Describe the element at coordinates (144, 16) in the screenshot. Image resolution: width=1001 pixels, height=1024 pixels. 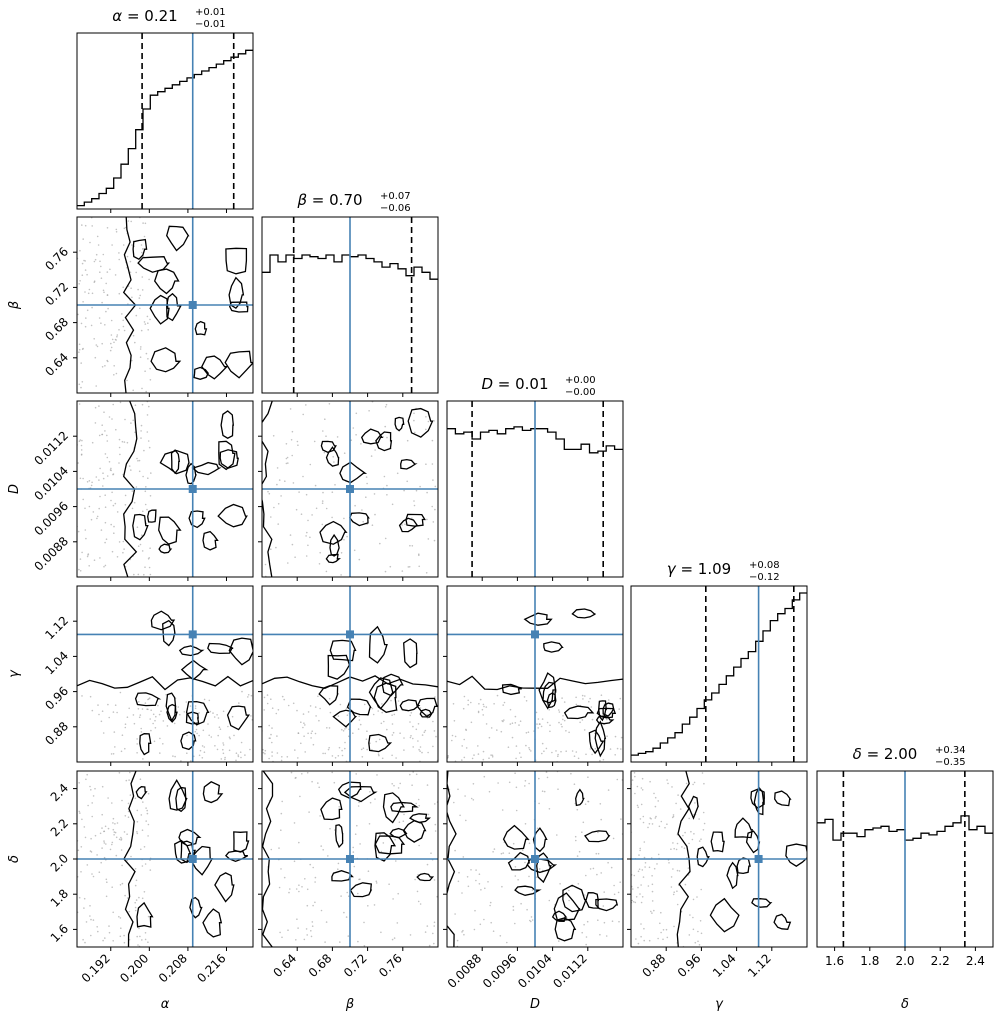
I see `param-title: α = 0.21` at that location.